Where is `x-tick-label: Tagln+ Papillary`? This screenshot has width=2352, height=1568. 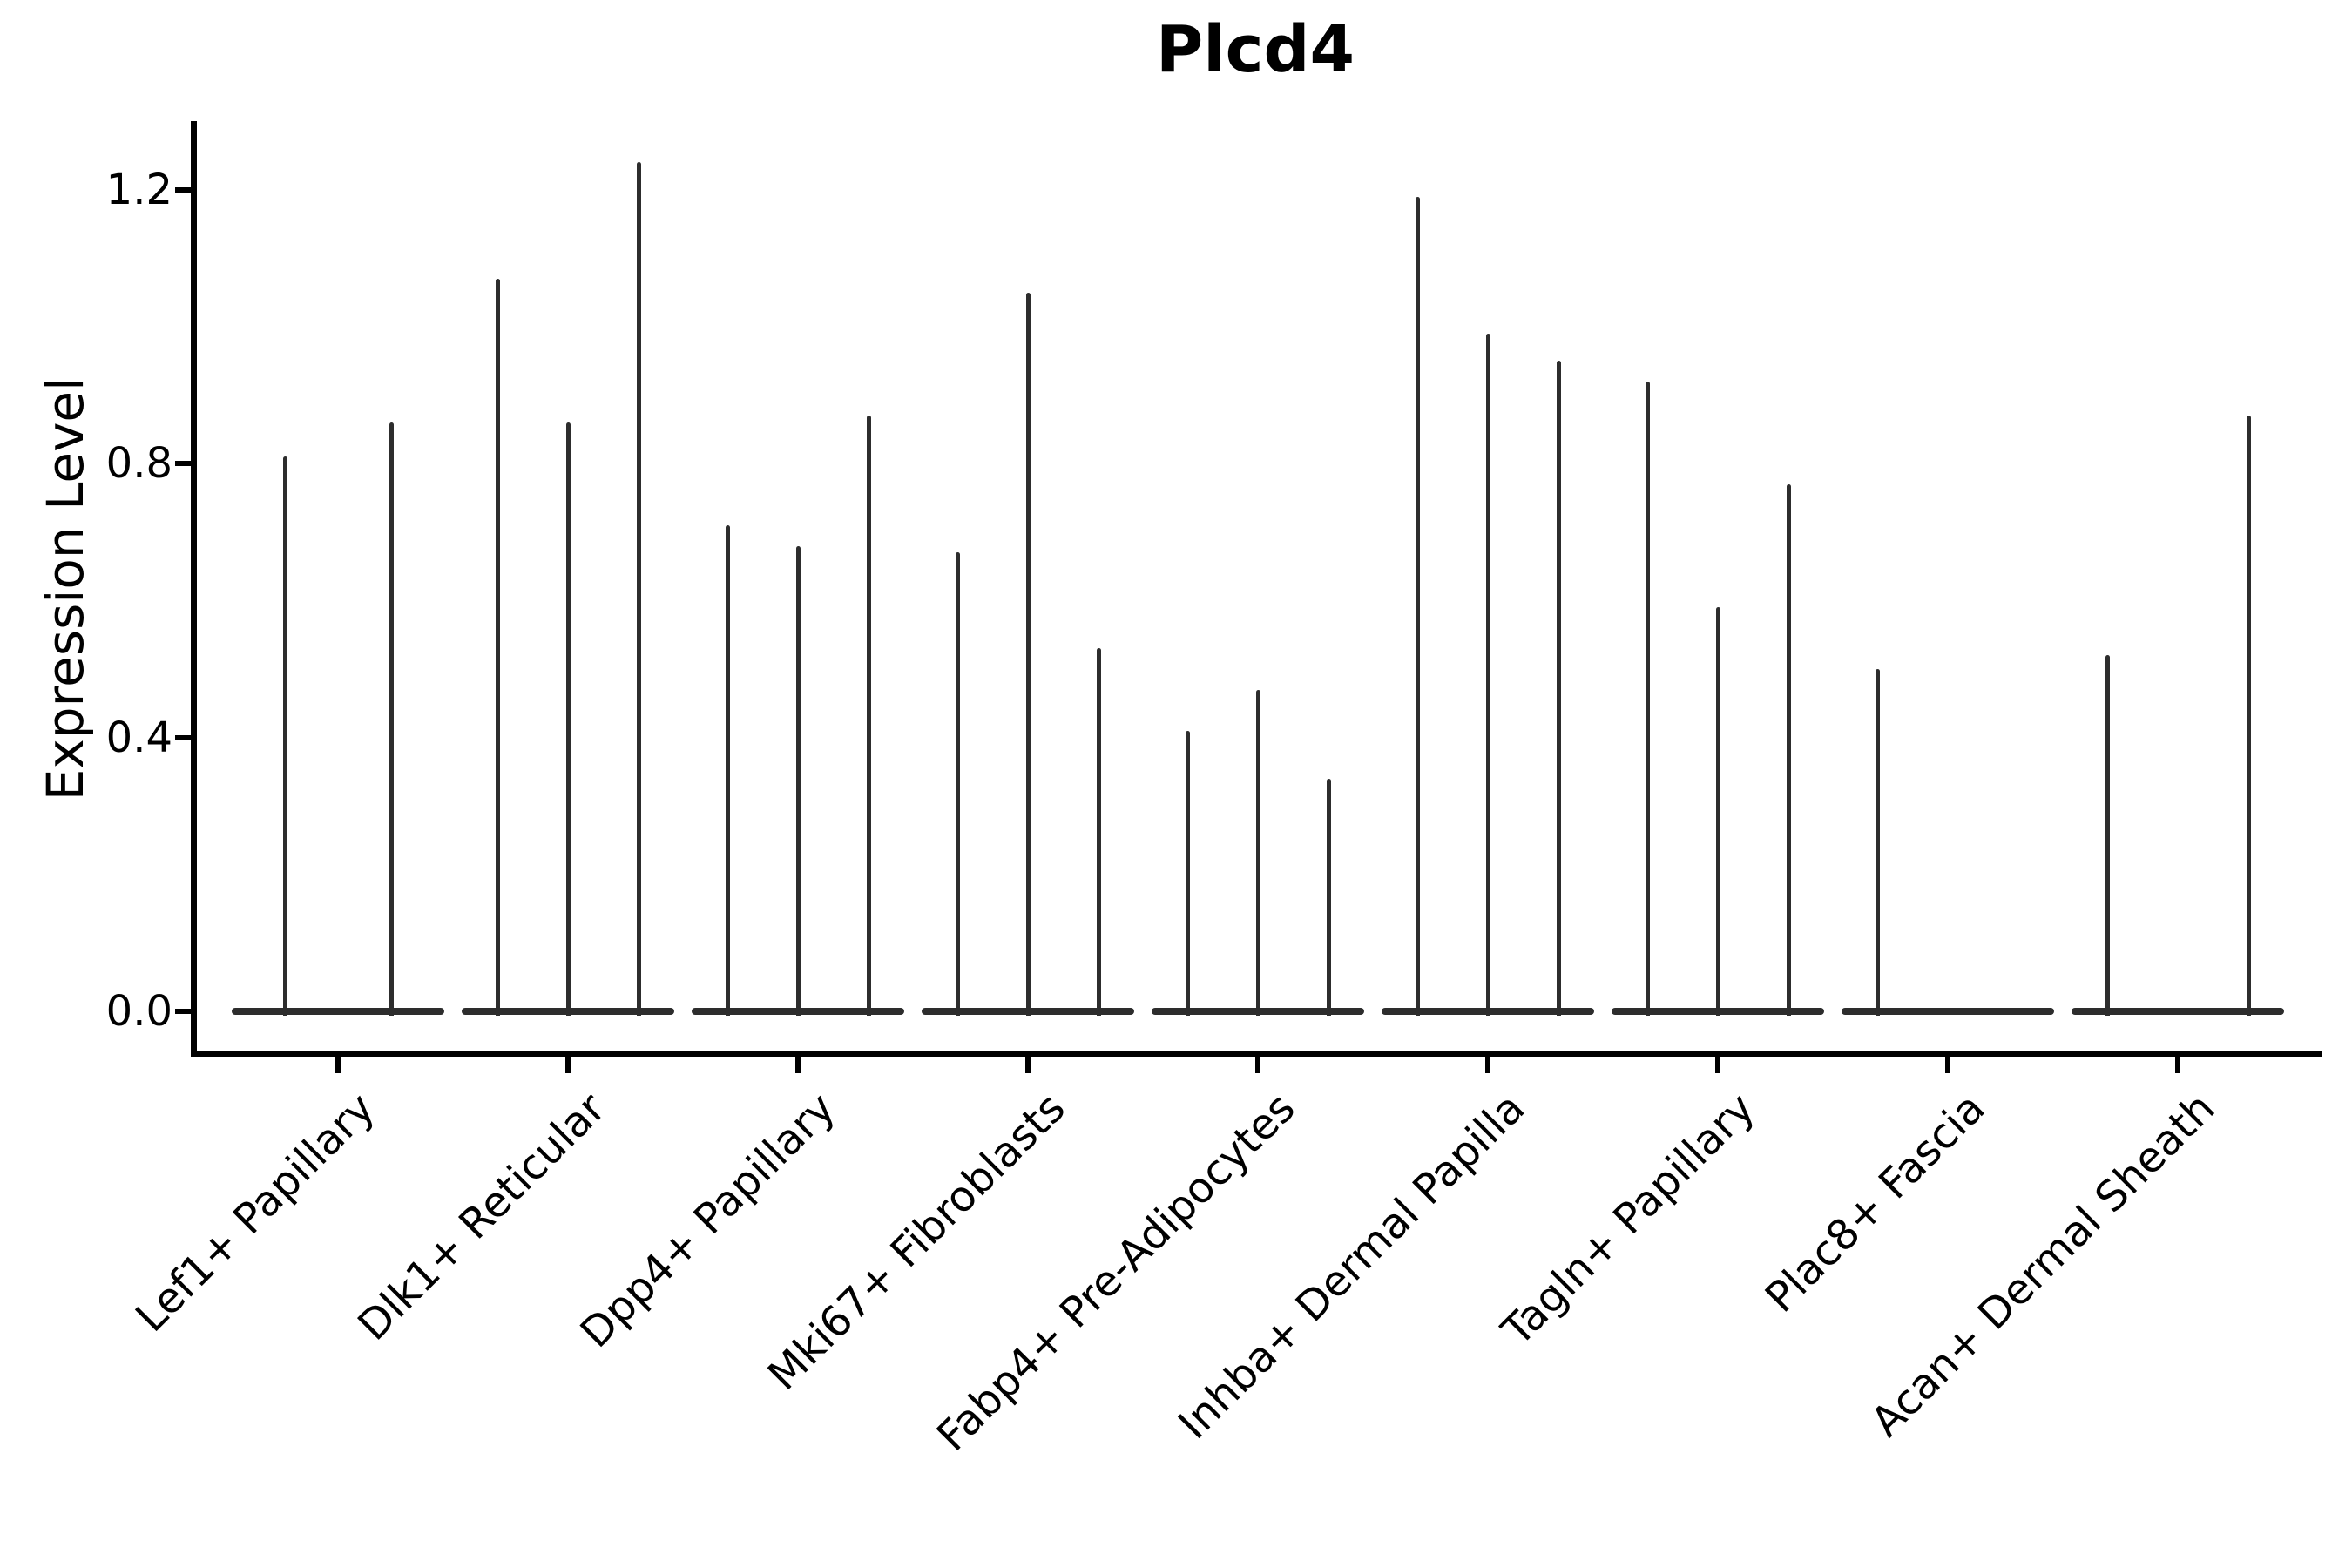 x-tick-label: Tagln+ Papillary is located at coordinates (1628, 1219).